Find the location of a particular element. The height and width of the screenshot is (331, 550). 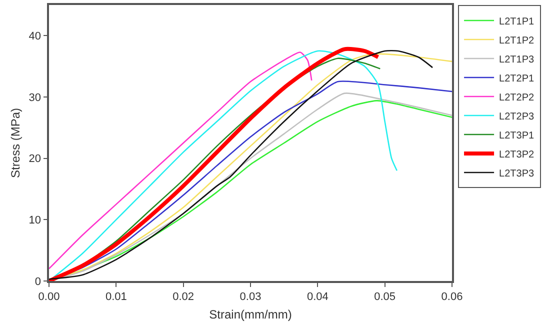

legend-label: L2T3P3 is located at coordinates (517, 174).